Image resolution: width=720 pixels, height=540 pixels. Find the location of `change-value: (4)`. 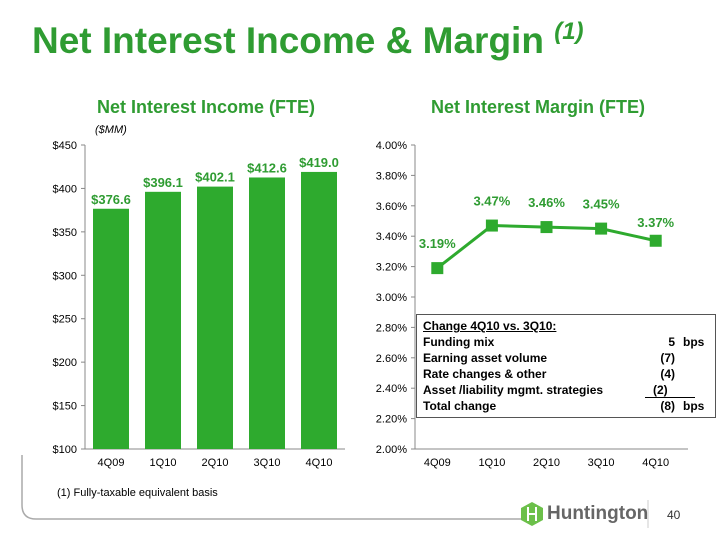

change-value: (4) is located at coordinates (667, 374).